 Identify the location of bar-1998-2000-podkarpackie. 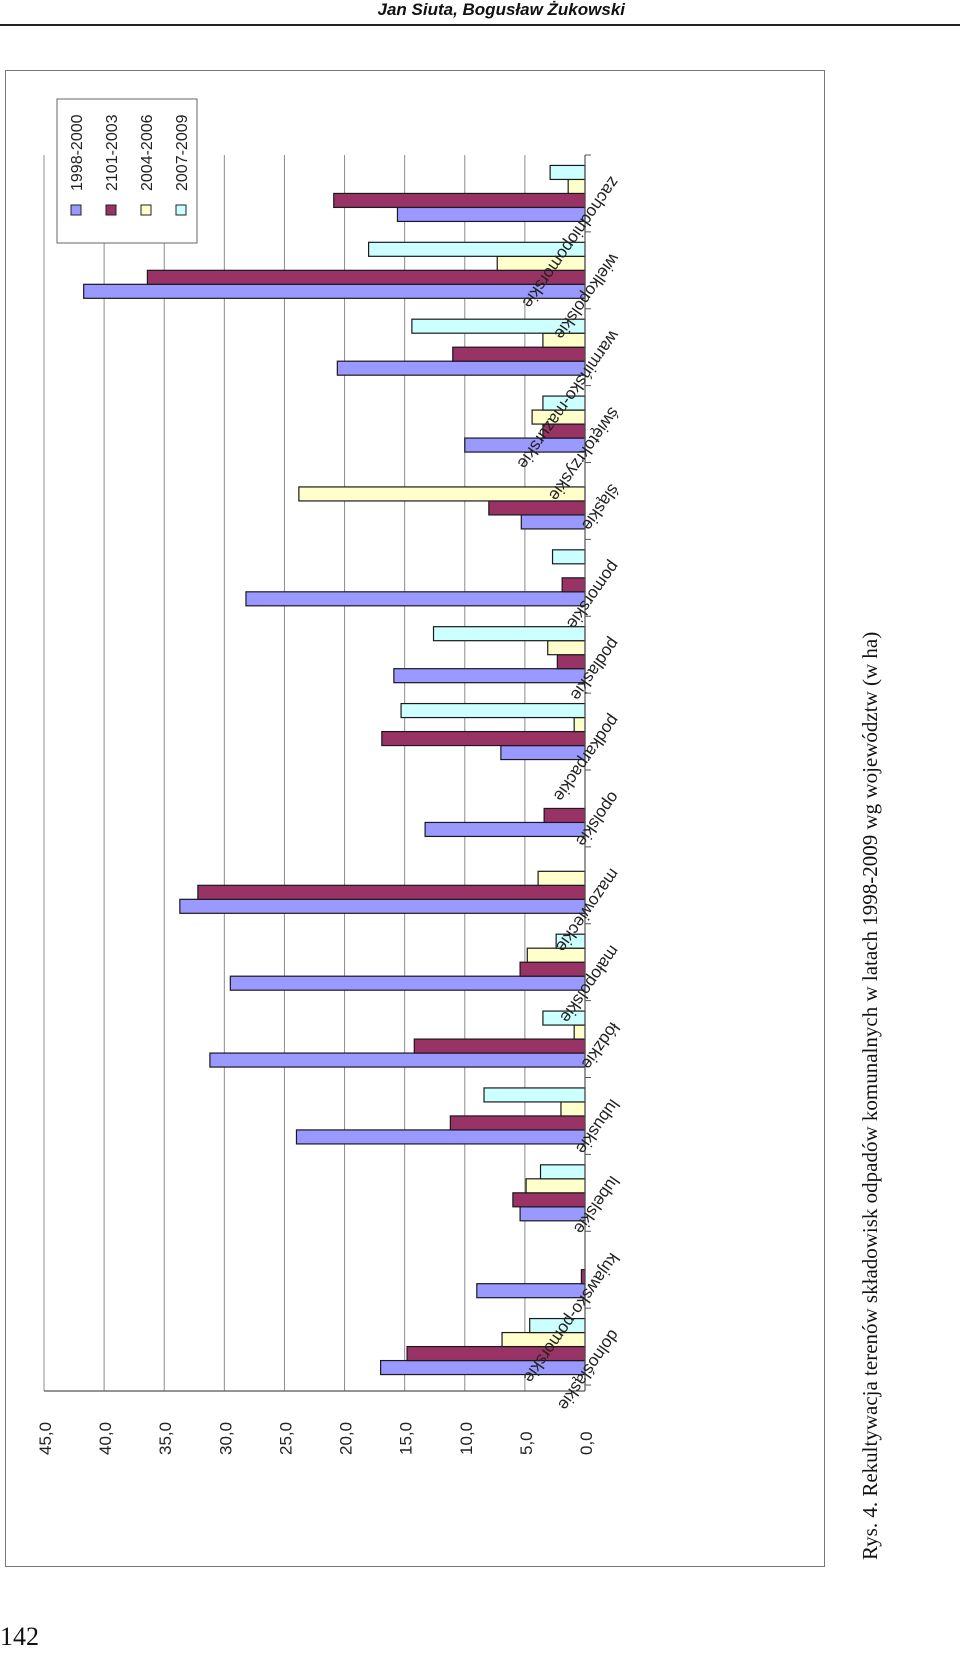
(543, 752).